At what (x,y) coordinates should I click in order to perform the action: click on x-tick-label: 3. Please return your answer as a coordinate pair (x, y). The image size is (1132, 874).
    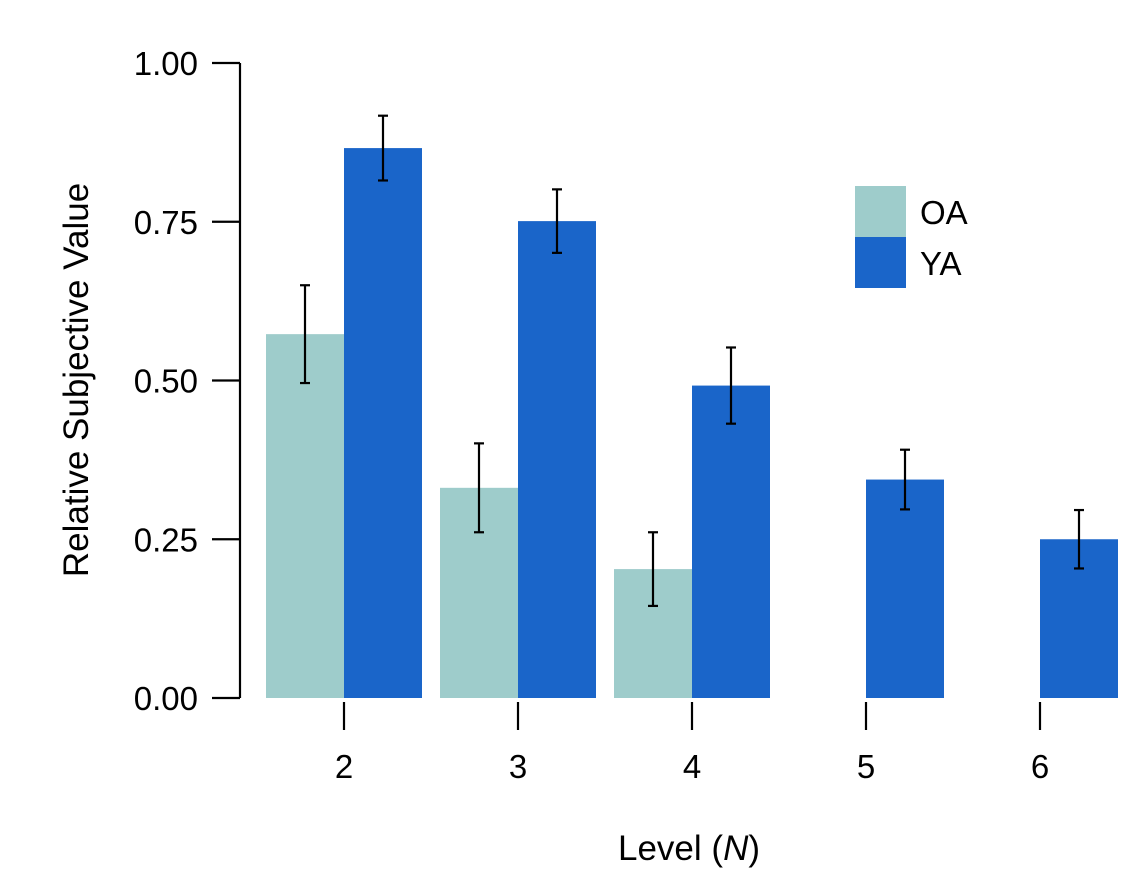
    Looking at the image, I should click on (518, 766).